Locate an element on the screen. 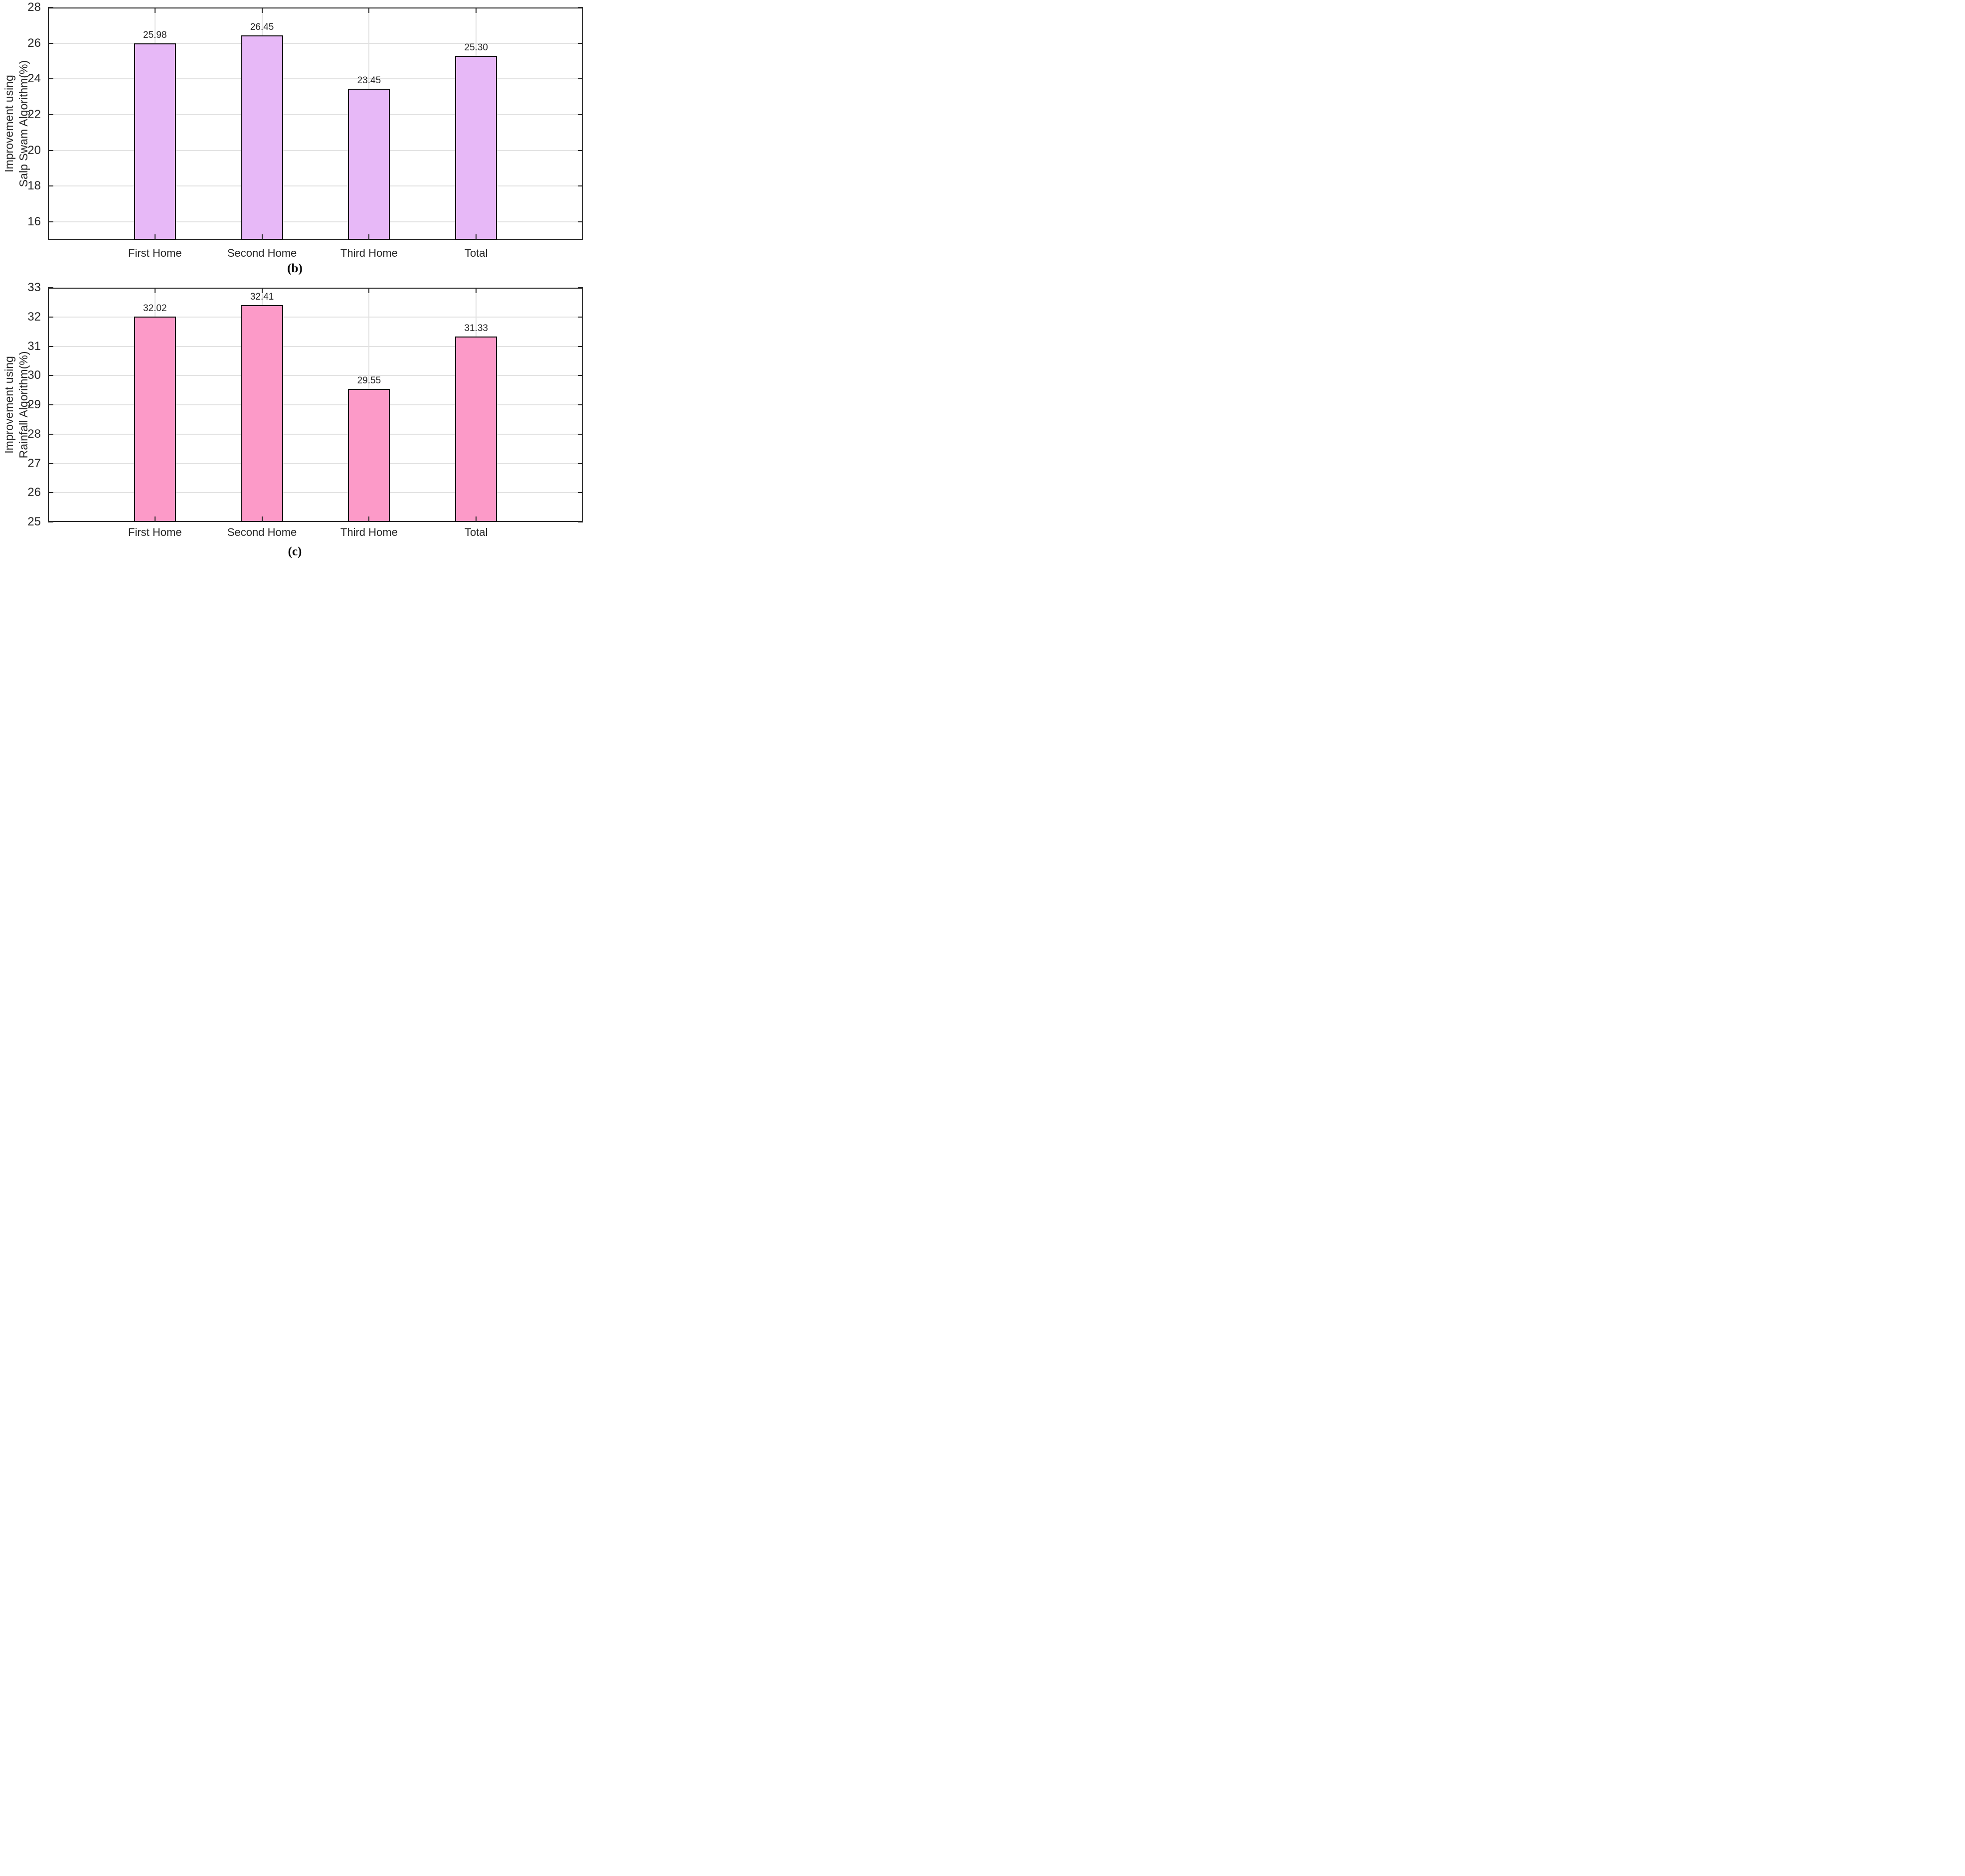 Image resolution: width=1965 pixels, height=1876 pixels. y-tick-label: 24 is located at coordinates (34, 79).